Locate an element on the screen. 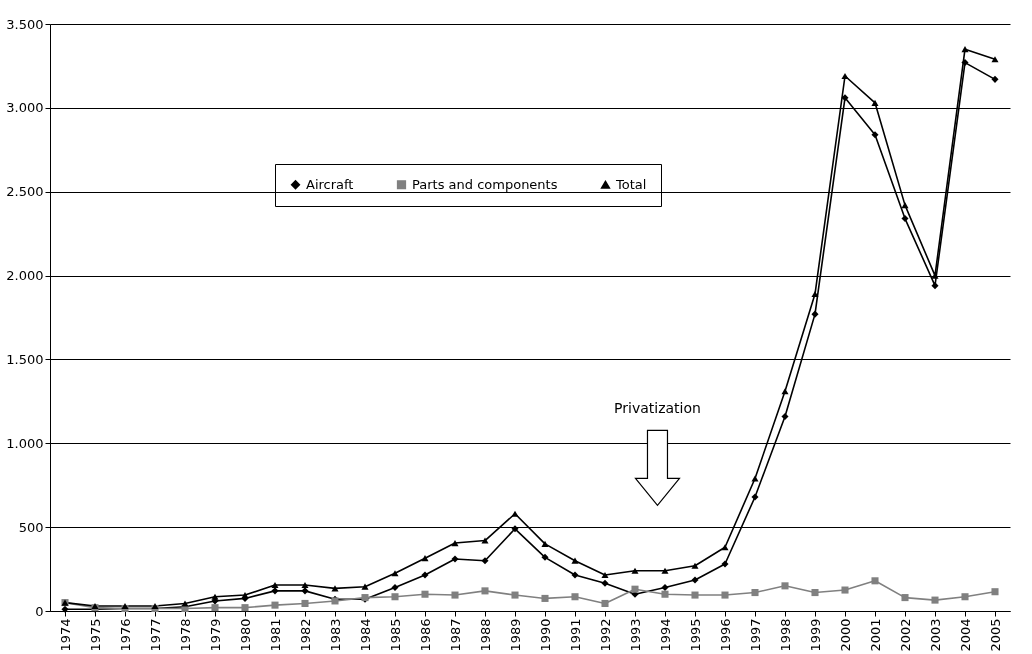 Image resolution: width=1032 pixels, height=654 pixels. x-tick-label: 1997 is located at coordinates (755, 635).